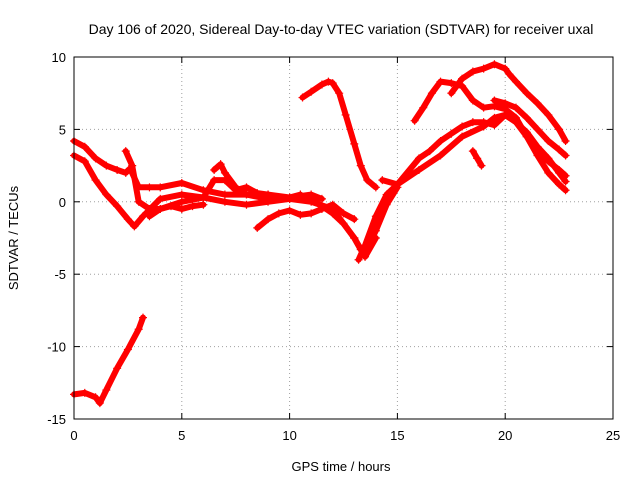 This screenshot has width=640, height=480. I want to click on y-tick-label: 10, so click(59, 57).